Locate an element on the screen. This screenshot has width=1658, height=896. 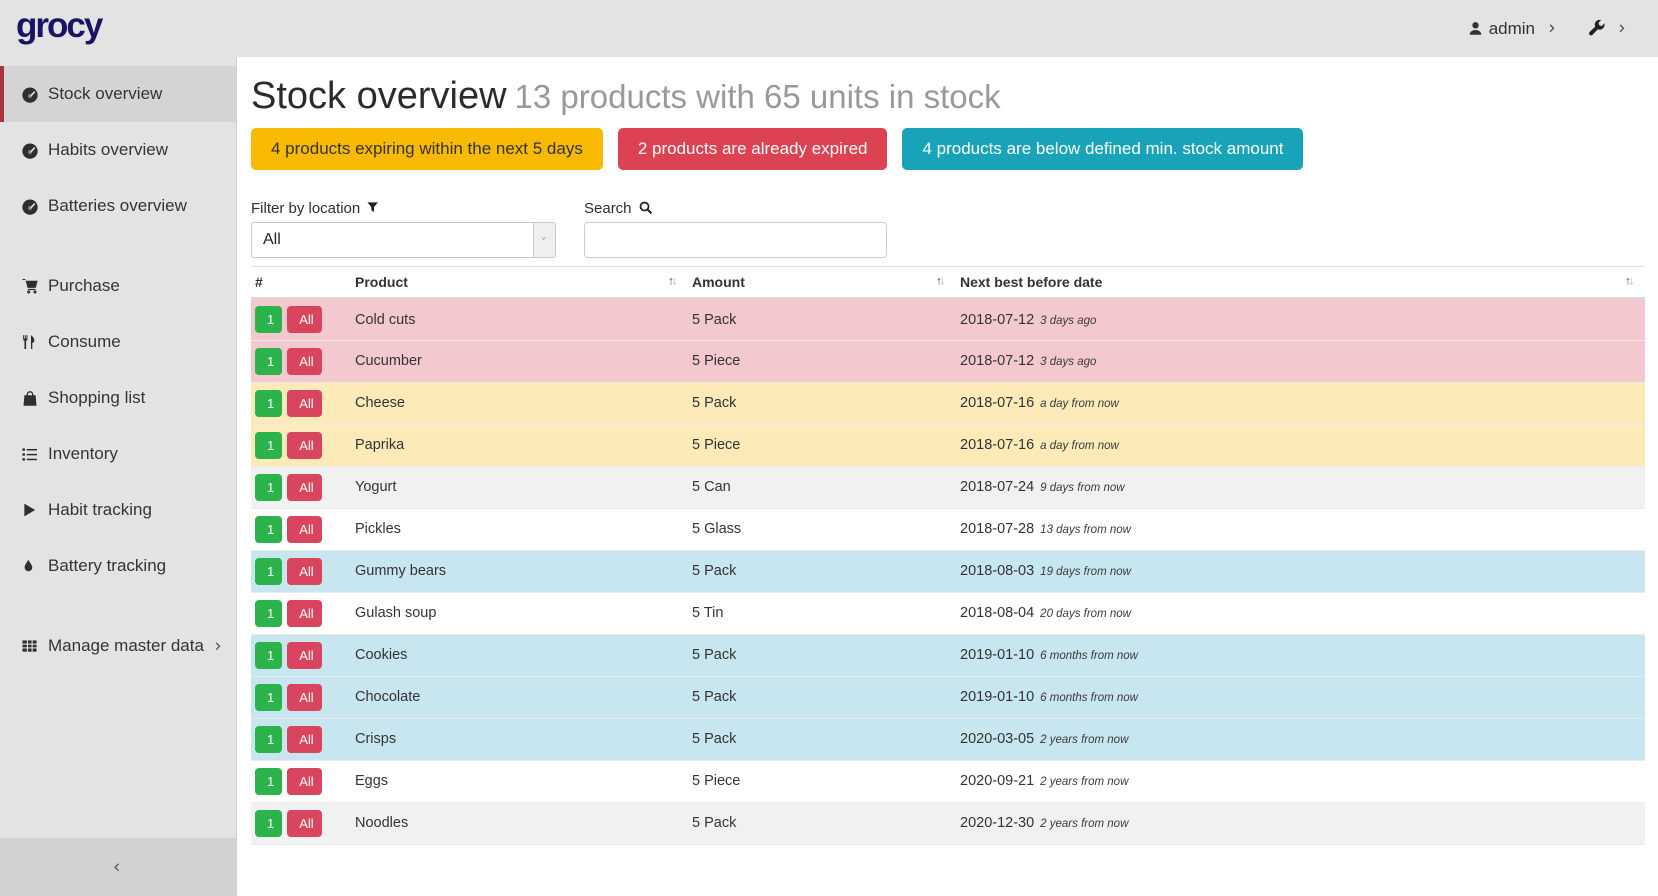
topbar-menu: admin is located at coordinates (1550, 29).